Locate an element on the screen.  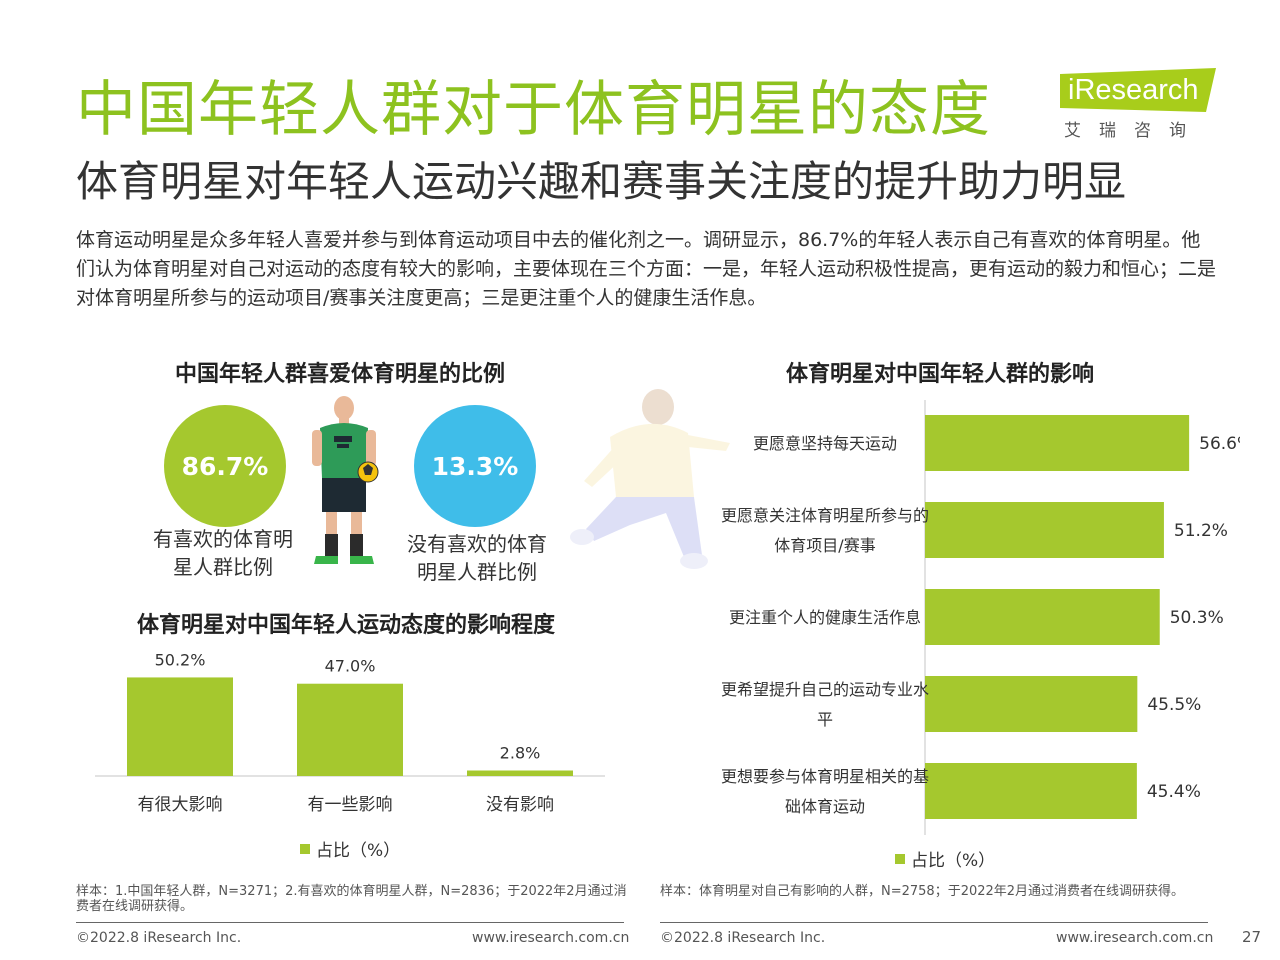
category-label: 更希望提升自己的运动专业水 is located at coordinates (825, 689).